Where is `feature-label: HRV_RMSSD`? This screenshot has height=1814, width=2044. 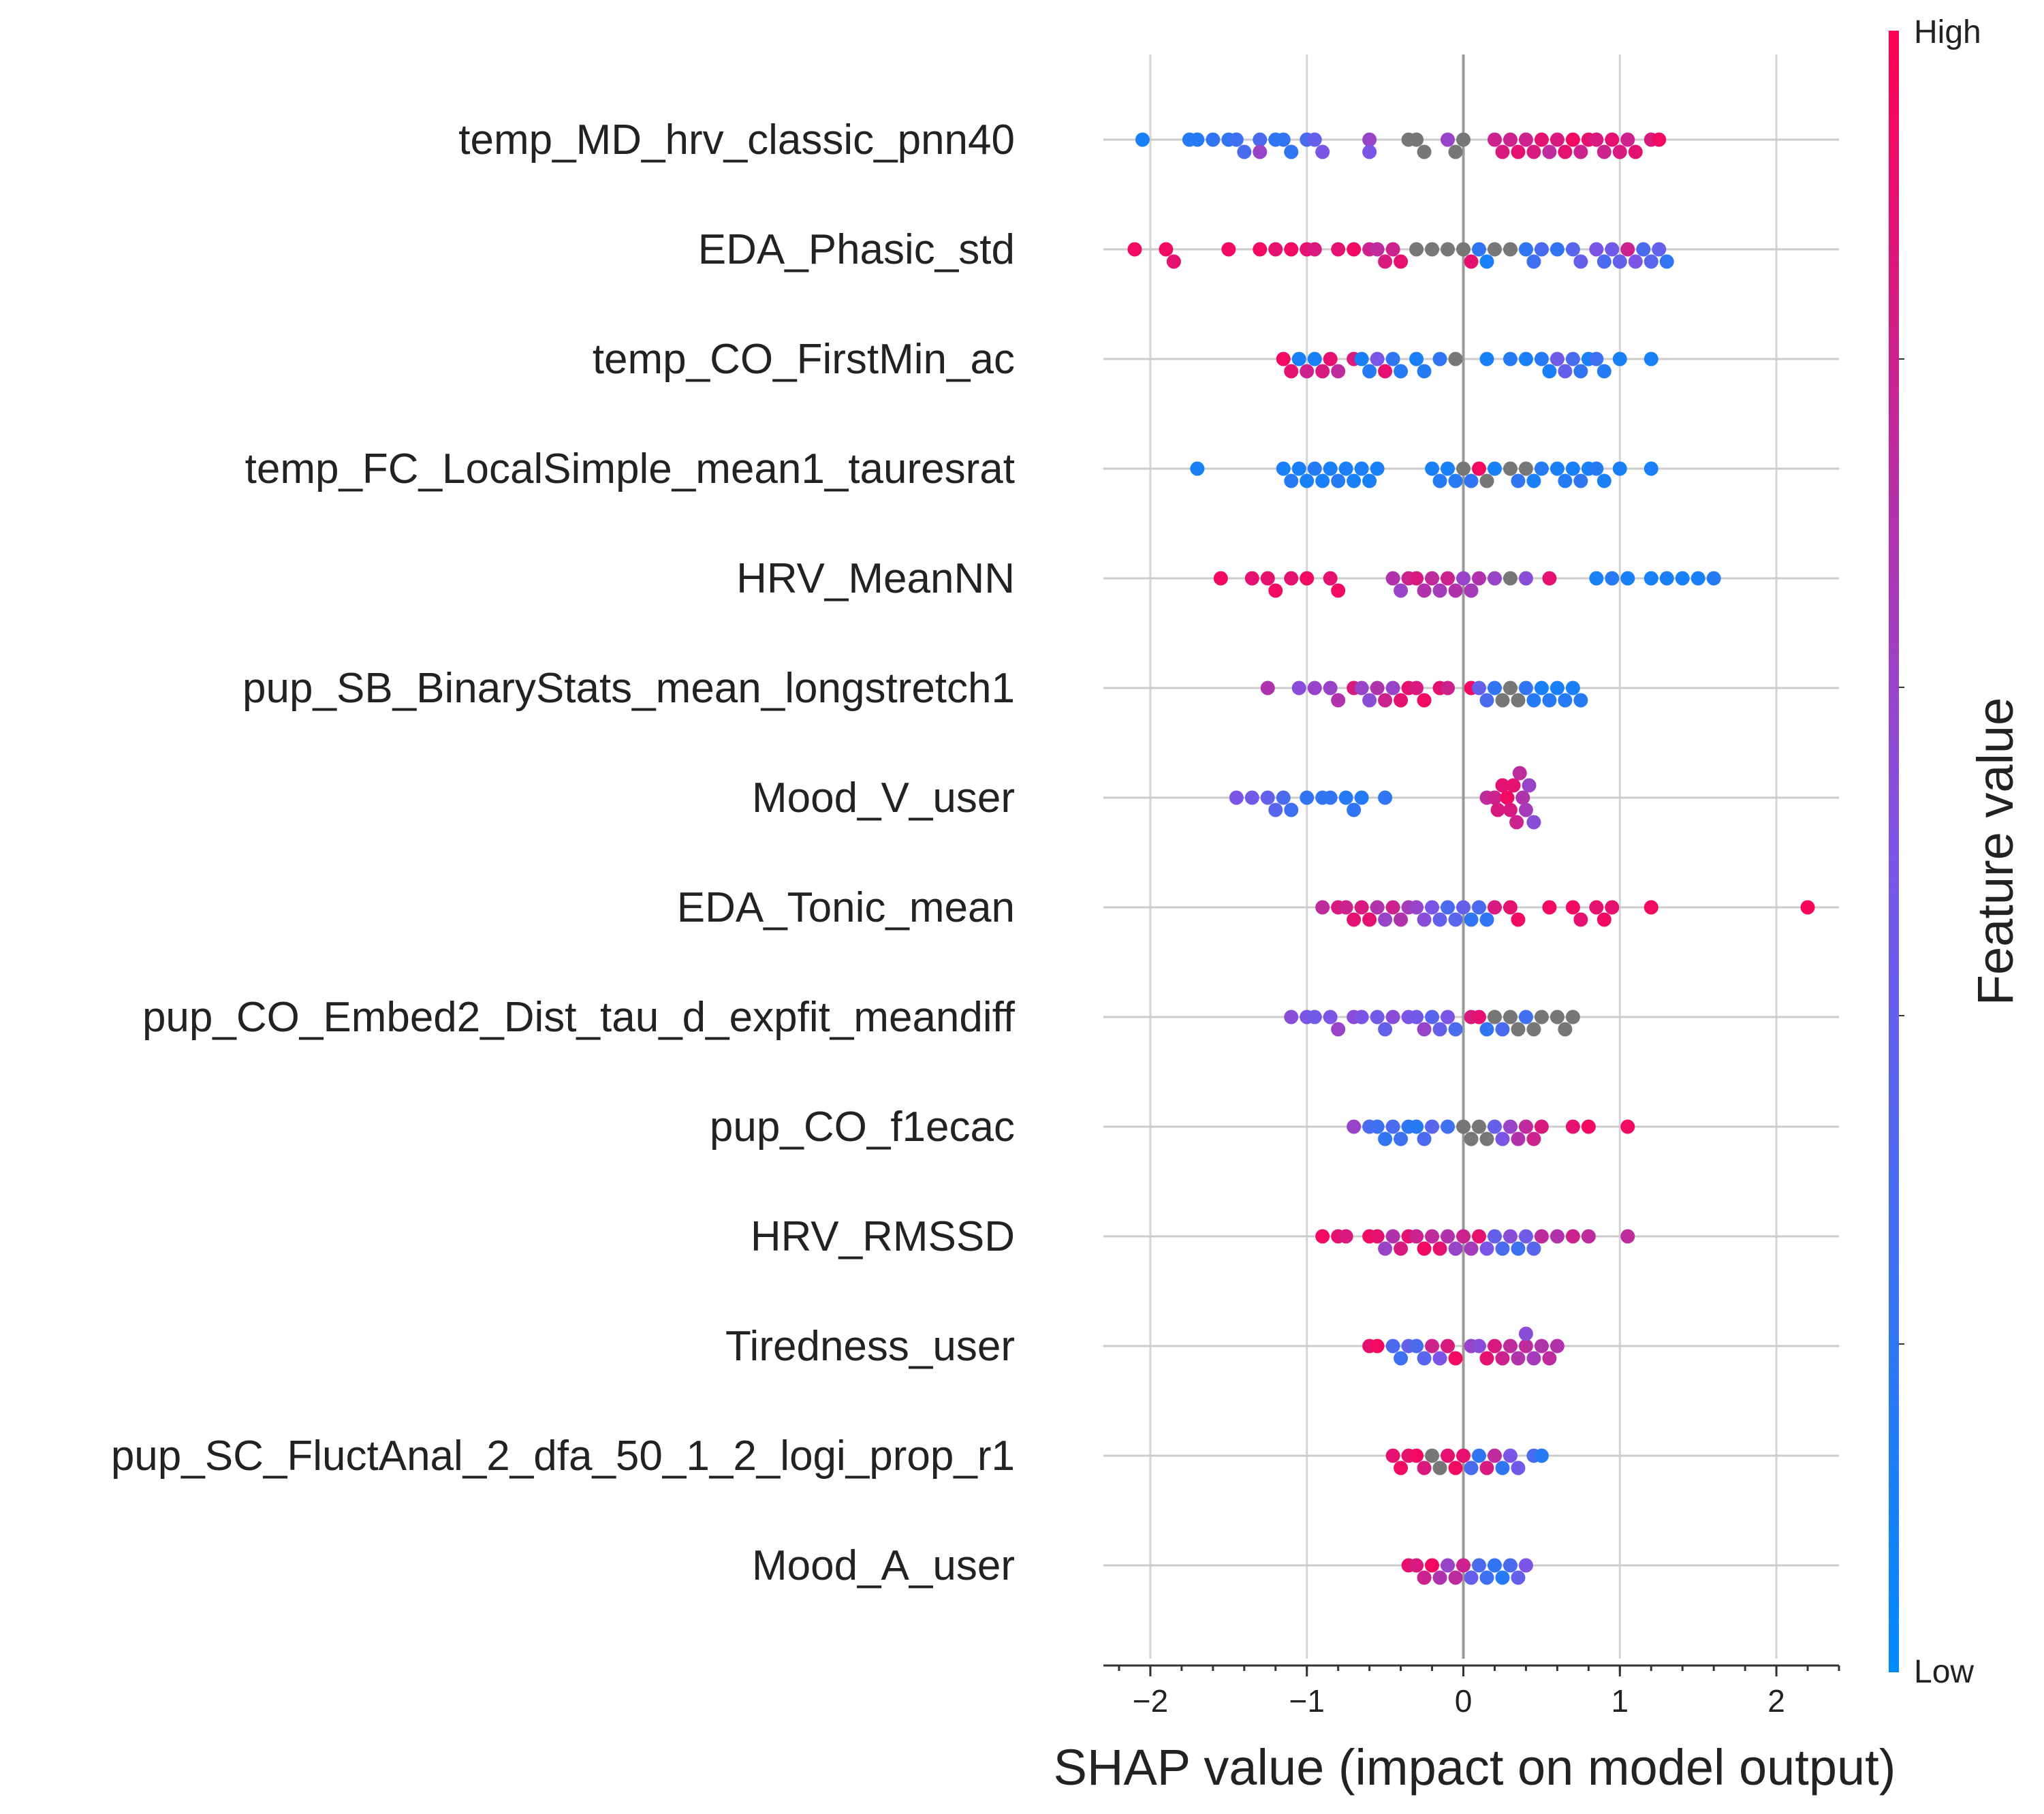 feature-label: HRV_RMSSD is located at coordinates (883, 1236).